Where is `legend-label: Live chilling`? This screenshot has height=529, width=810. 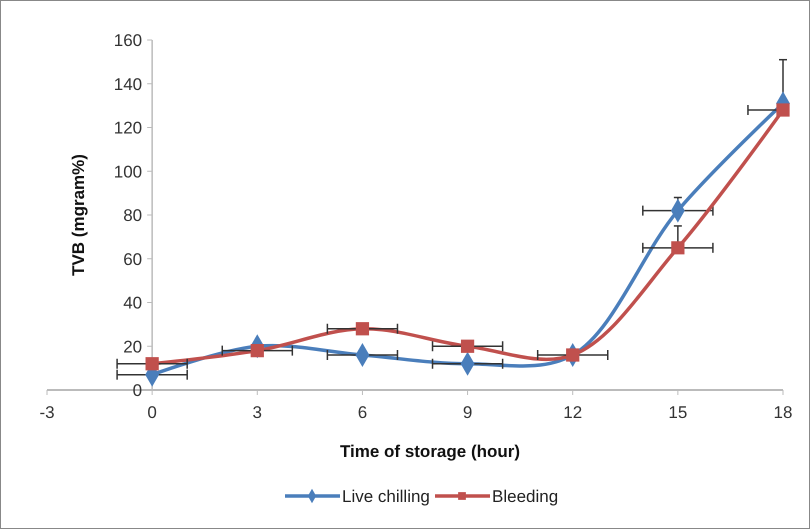 legend-label: Live chilling is located at coordinates (386, 496).